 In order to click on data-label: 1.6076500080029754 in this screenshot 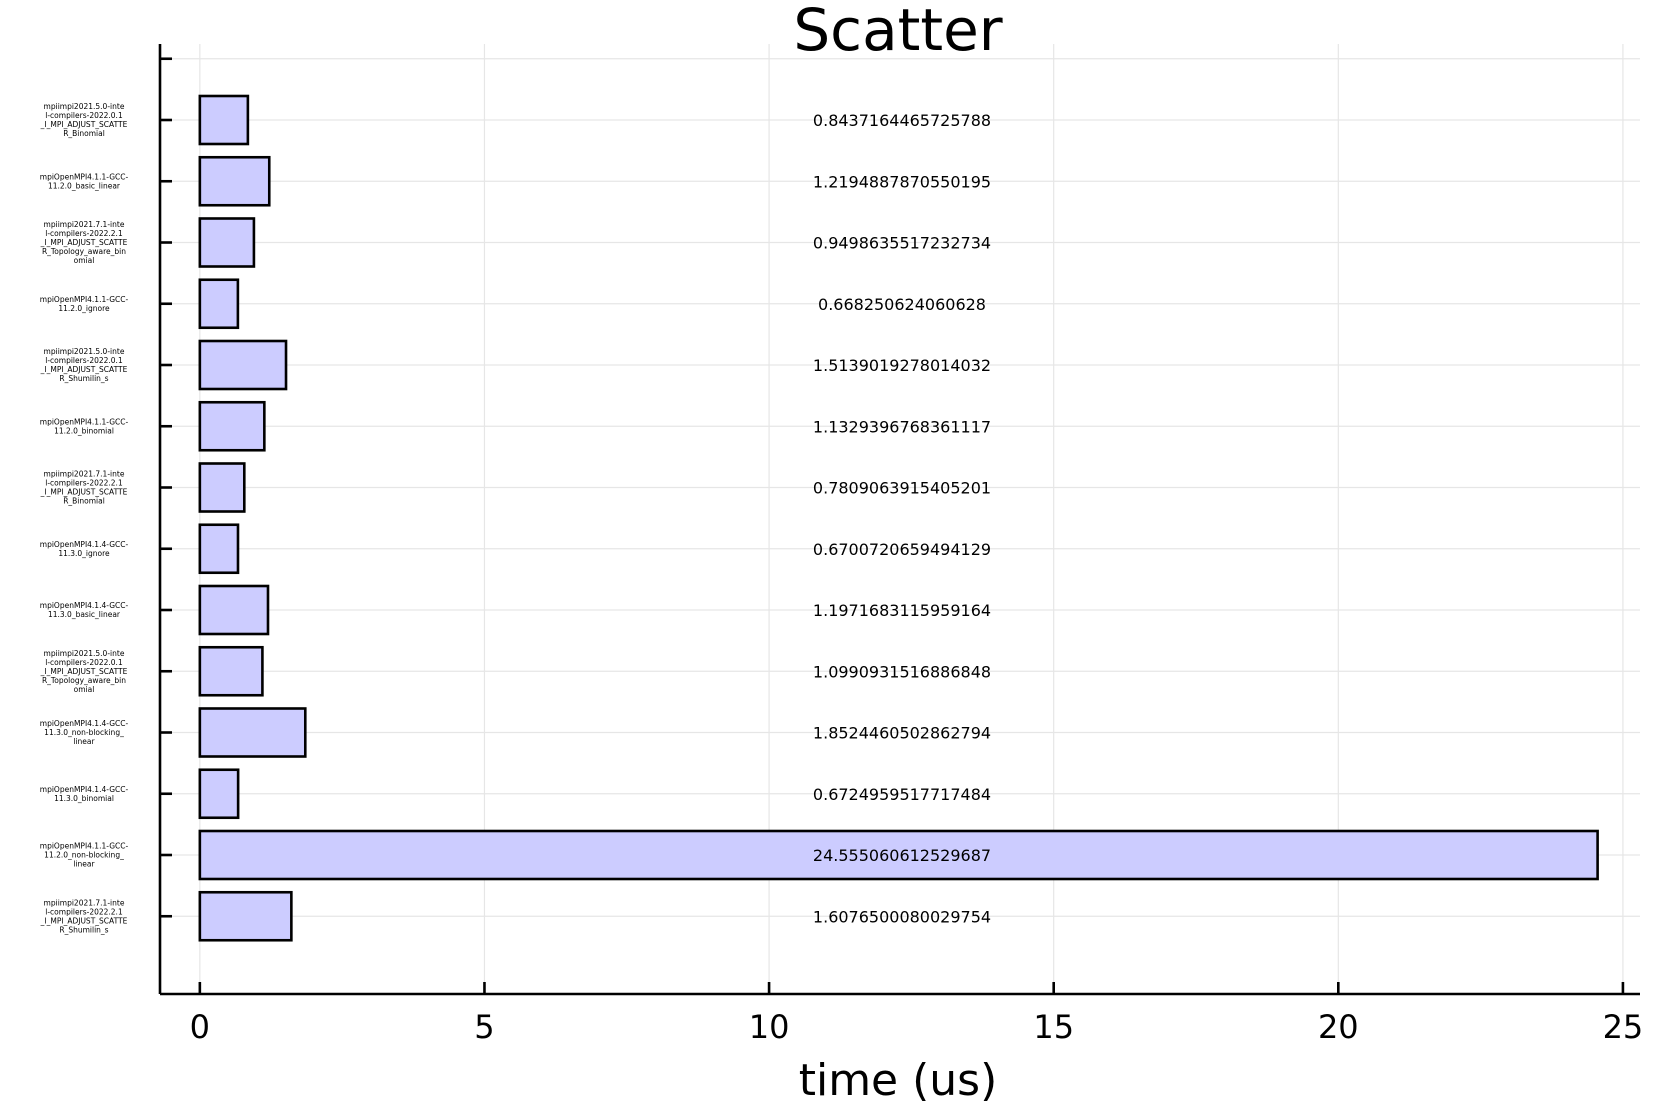, I will do `click(902, 916)`.